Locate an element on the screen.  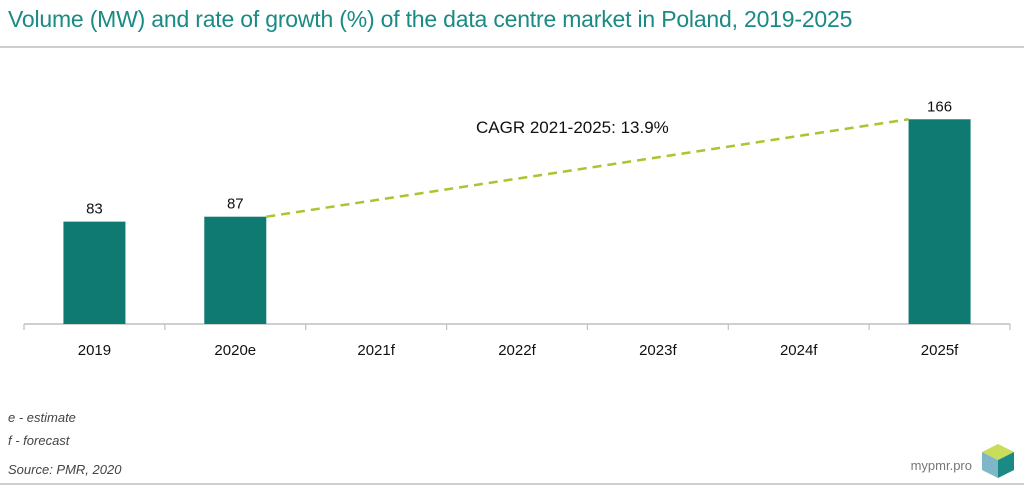
bar-2020e is located at coordinates (235, 270).